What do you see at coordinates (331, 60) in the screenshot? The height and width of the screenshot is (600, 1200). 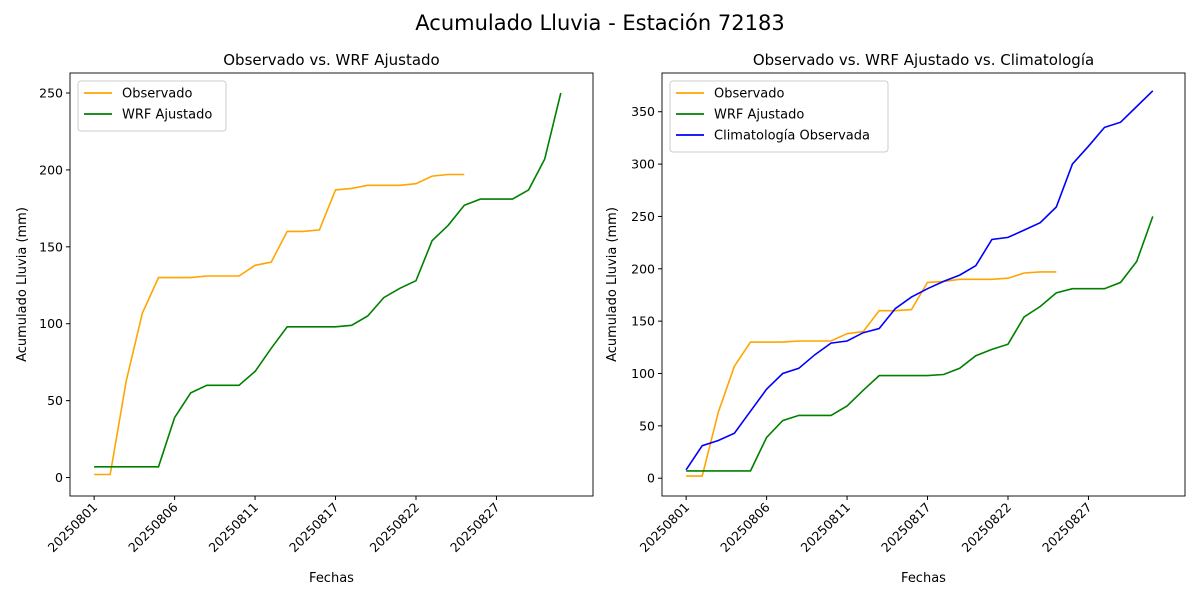 I see `subplot-title: Observado vs. WRF Ajustado` at bounding box center [331, 60].